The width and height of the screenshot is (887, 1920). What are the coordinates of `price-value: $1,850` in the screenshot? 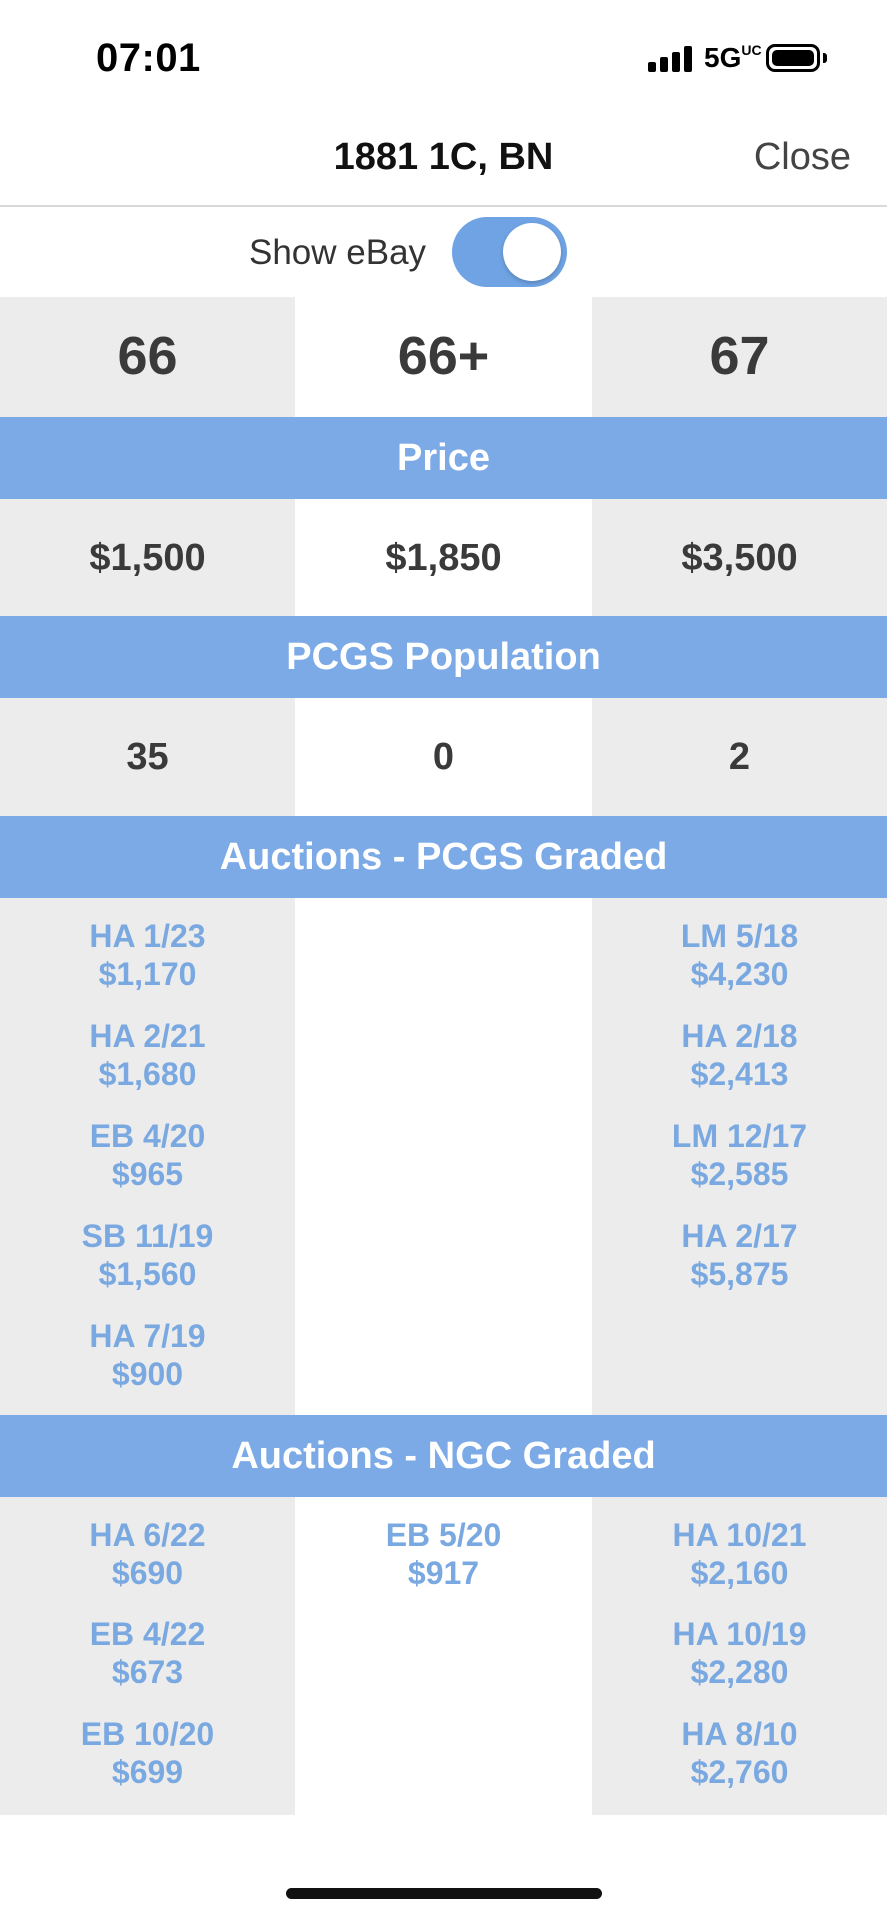 It's located at (443, 558).